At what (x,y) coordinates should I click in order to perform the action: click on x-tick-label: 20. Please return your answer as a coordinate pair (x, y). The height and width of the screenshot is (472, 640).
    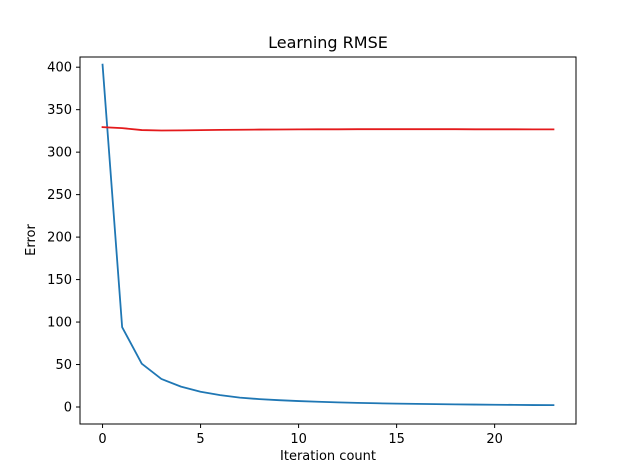
    Looking at the image, I should click on (494, 439).